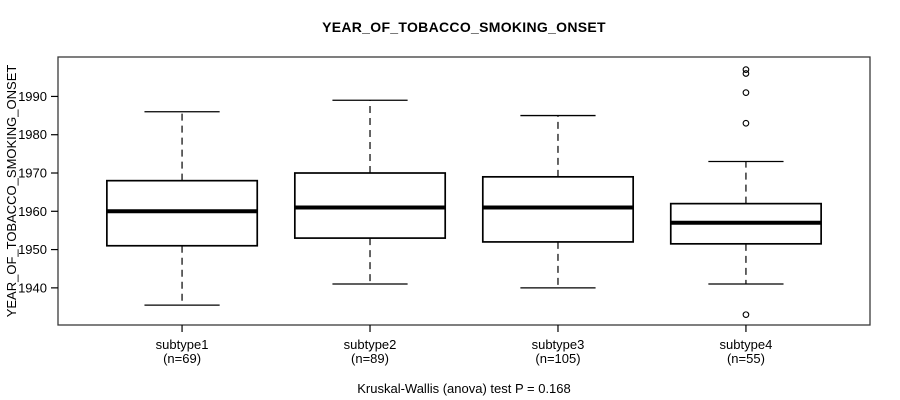 This screenshot has height=400, width=900. I want to click on stat-test-caption: Kruskal-Wallis (anova) test P = 0.168, so click(464, 388).